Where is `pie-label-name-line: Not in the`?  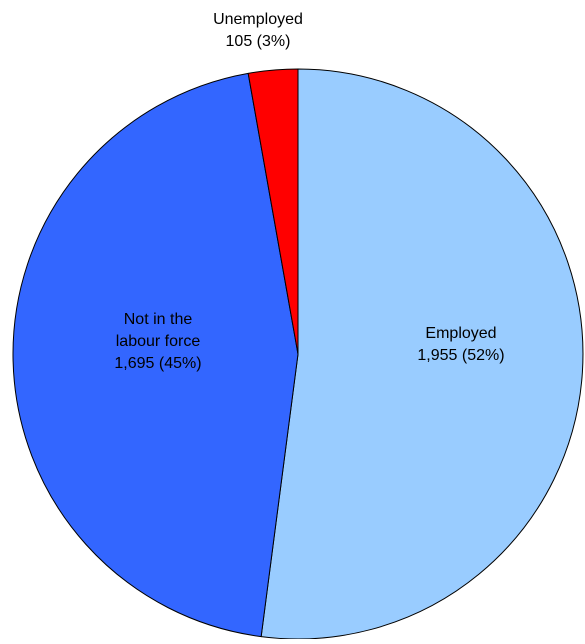 pie-label-name-line: Not in the is located at coordinates (158, 319).